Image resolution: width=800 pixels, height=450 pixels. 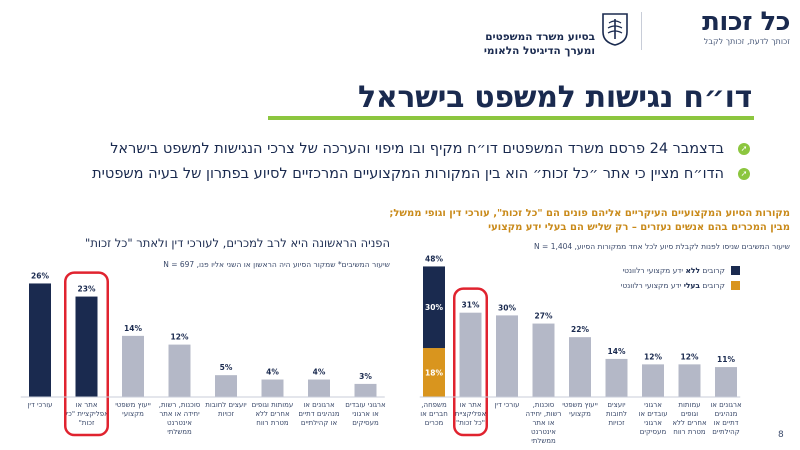 What do you see at coordinates (746, 22) in the screenshot?
I see `brand-name: כל זכות` at bounding box center [746, 22].